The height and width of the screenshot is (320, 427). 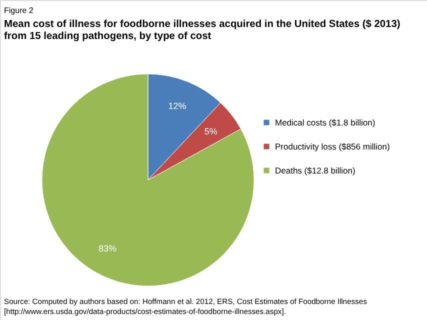 What do you see at coordinates (325, 123) in the screenshot?
I see `legend-label: Medical costs ($1.8 billion)` at bounding box center [325, 123].